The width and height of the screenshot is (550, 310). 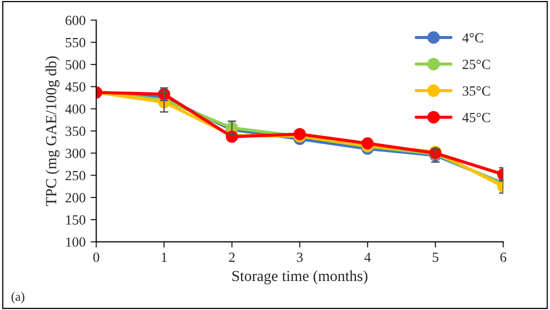 What do you see at coordinates (299, 257) in the screenshot?
I see `x-tick-label: 3` at bounding box center [299, 257].